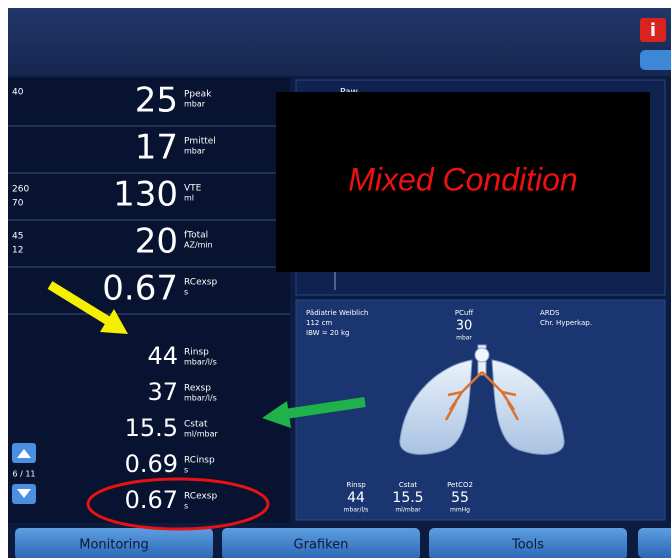 The width and height of the screenshot is (671, 558). What do you see at coordinates (201, 434) in the screenshot?
I see `param-unit: ml/mbar` at bounding box center [201, 434].